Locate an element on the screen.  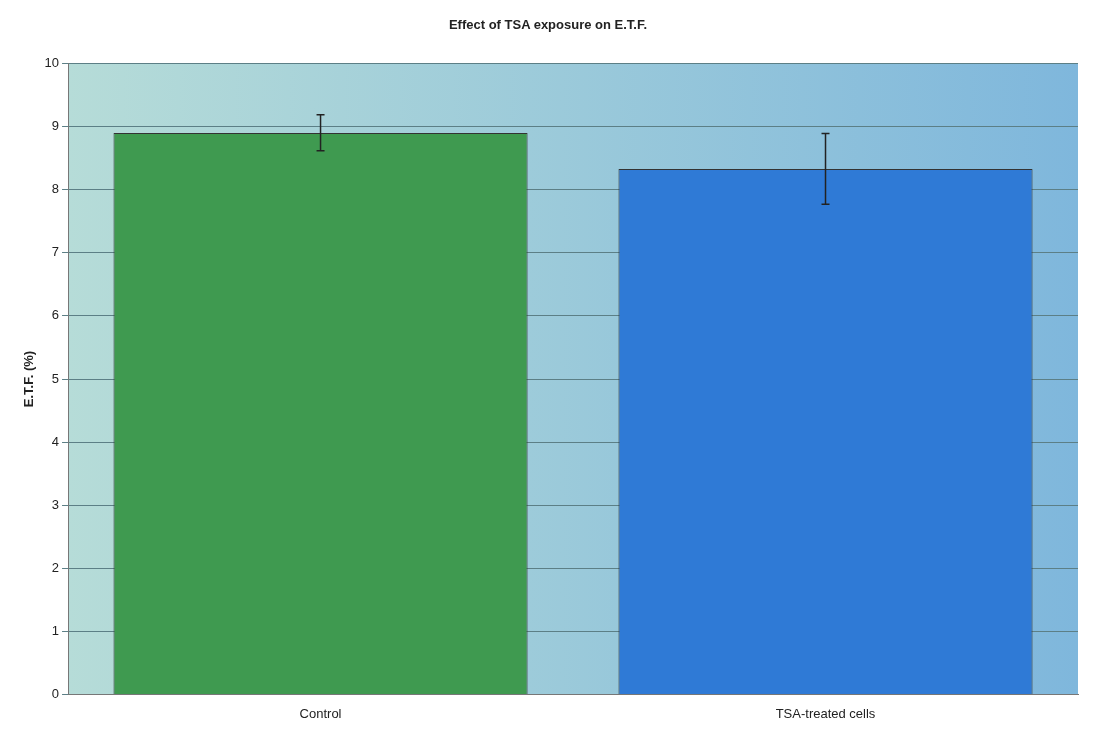
chart-title: Effect of TSA exposure on E.T.F. is located at coordinates (548, 25).